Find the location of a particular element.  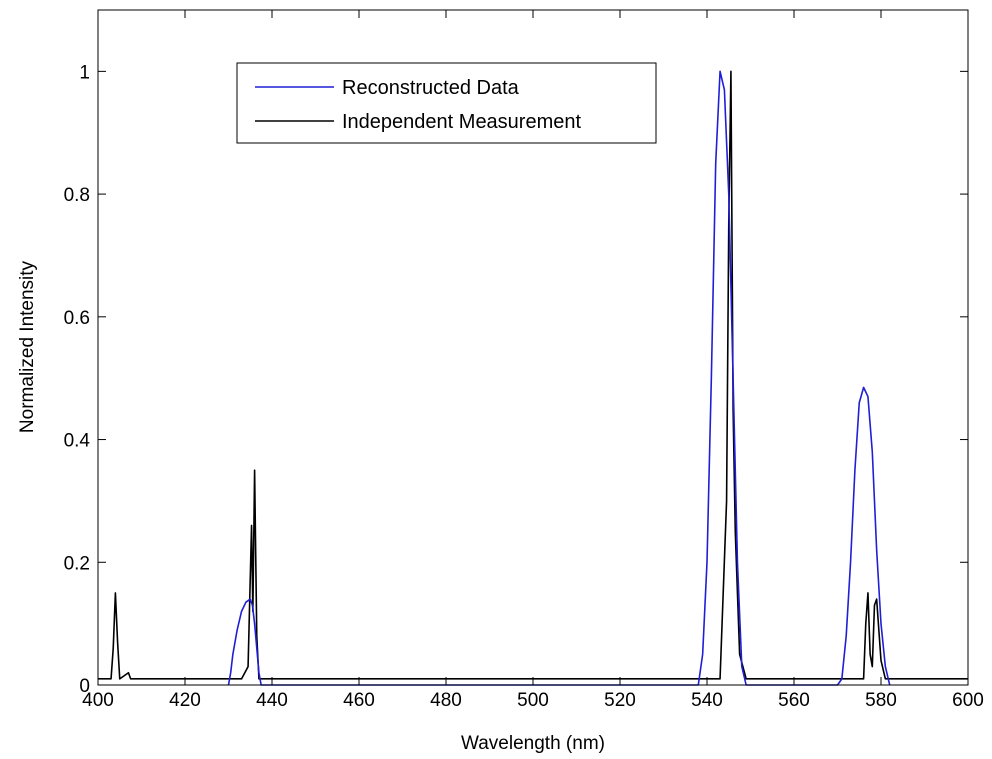

x-tick-label: 440 is located at coordinates (272, 700).